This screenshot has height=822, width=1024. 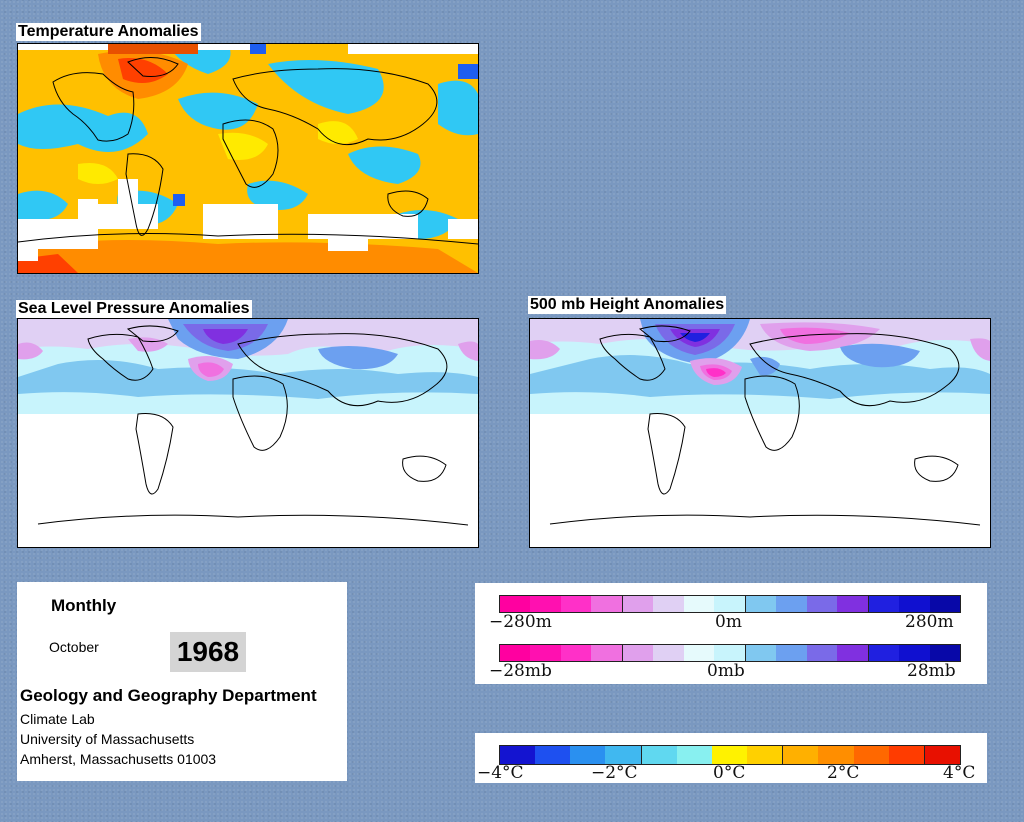 I want to click on sea-level-pressure-anomaly-map, so click(x=248, y=433).